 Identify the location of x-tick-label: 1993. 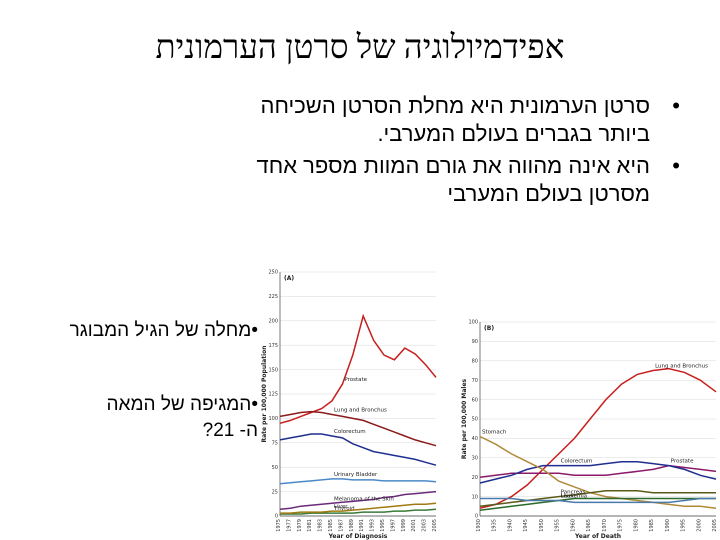
(373, 525).